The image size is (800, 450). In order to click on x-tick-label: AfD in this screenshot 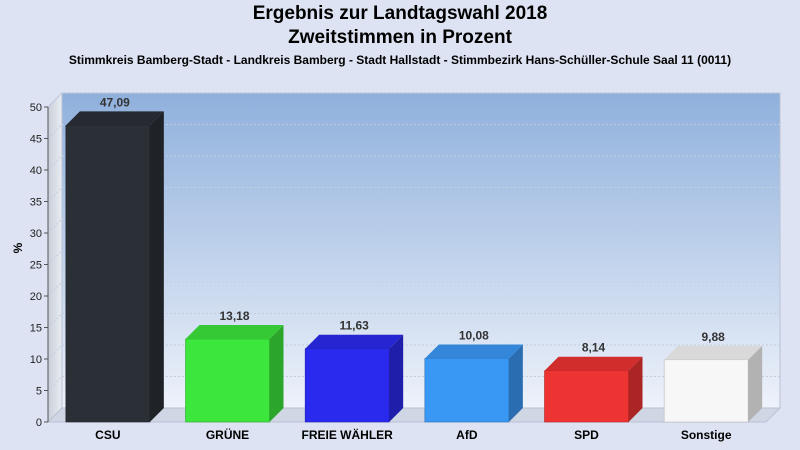, I will do `click(467, 435)`.